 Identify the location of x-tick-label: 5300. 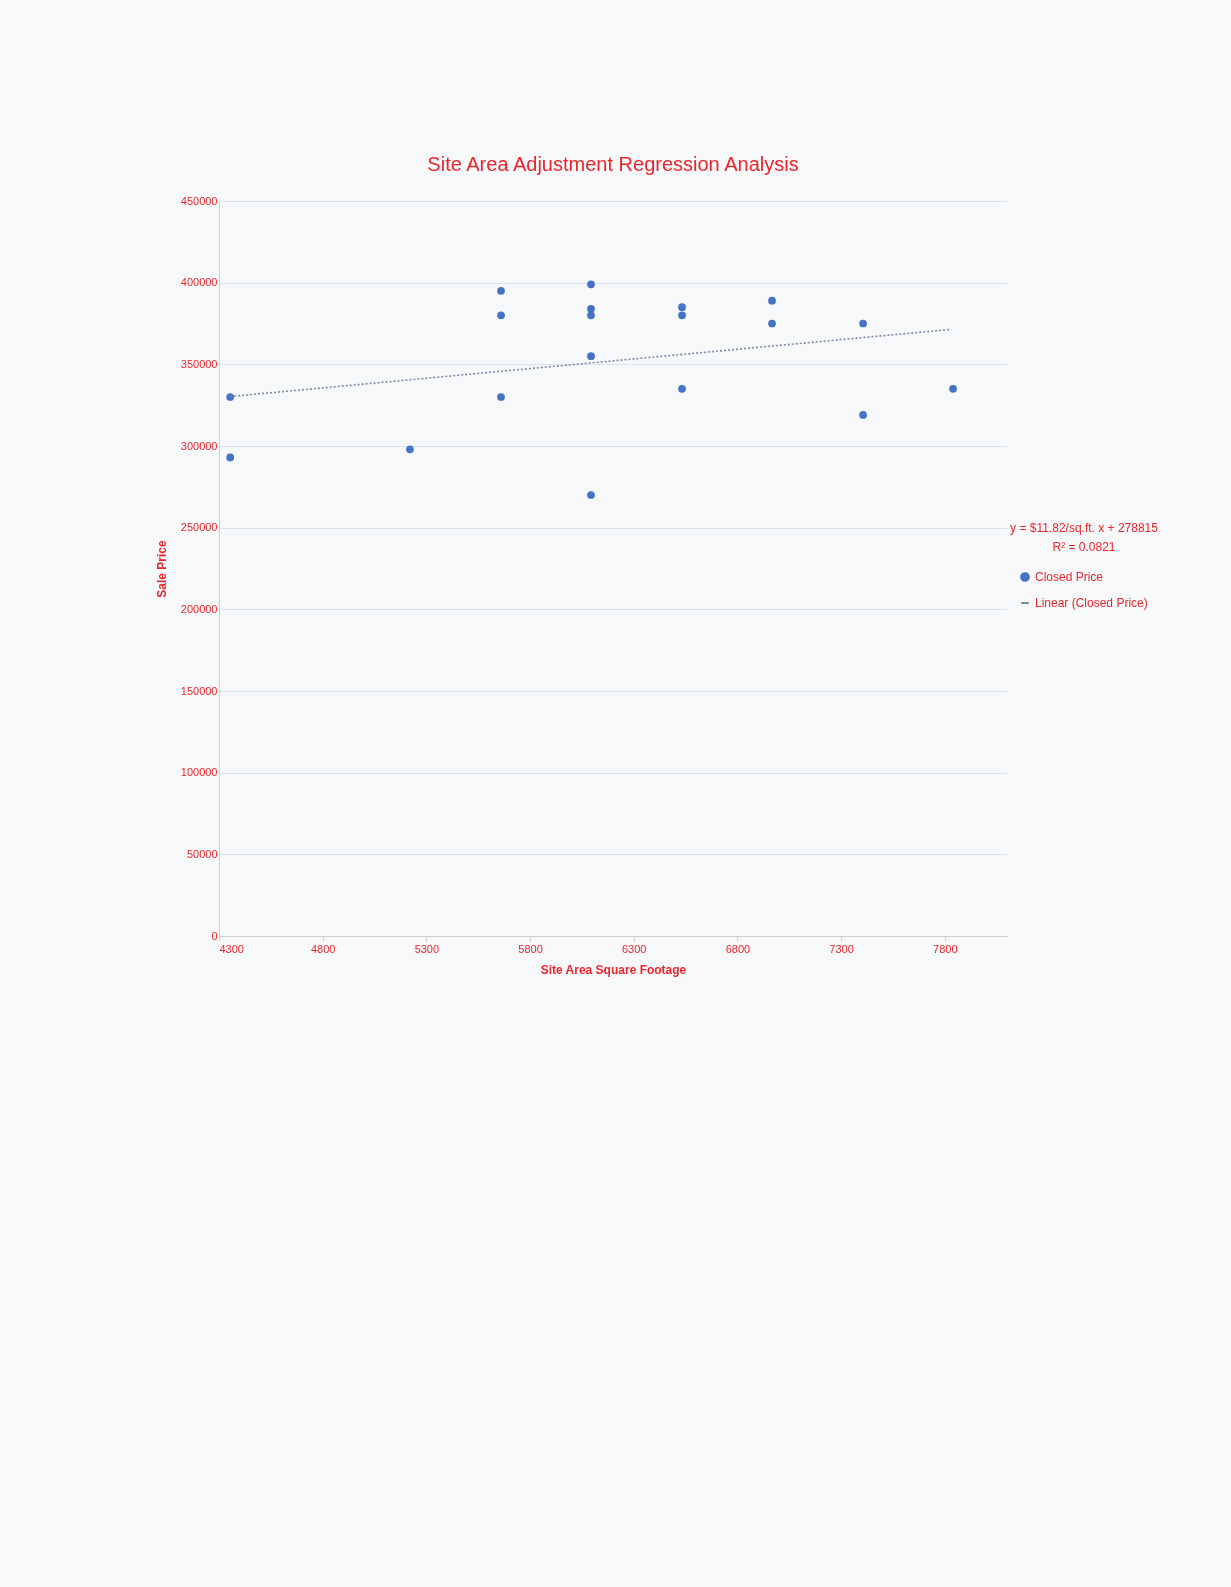
(427, 948).